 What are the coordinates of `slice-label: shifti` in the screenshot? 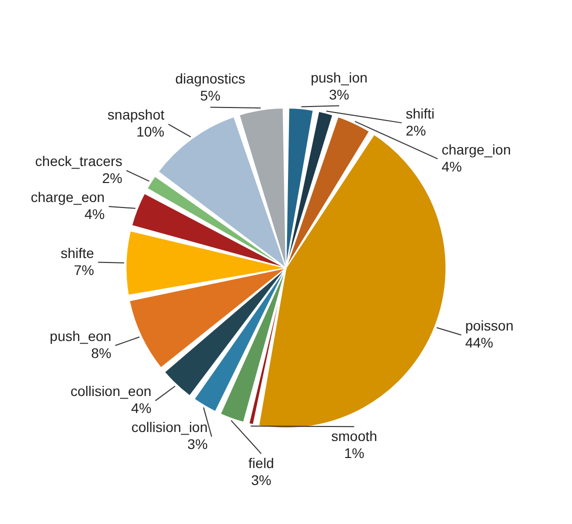 It's located at (420, 113).